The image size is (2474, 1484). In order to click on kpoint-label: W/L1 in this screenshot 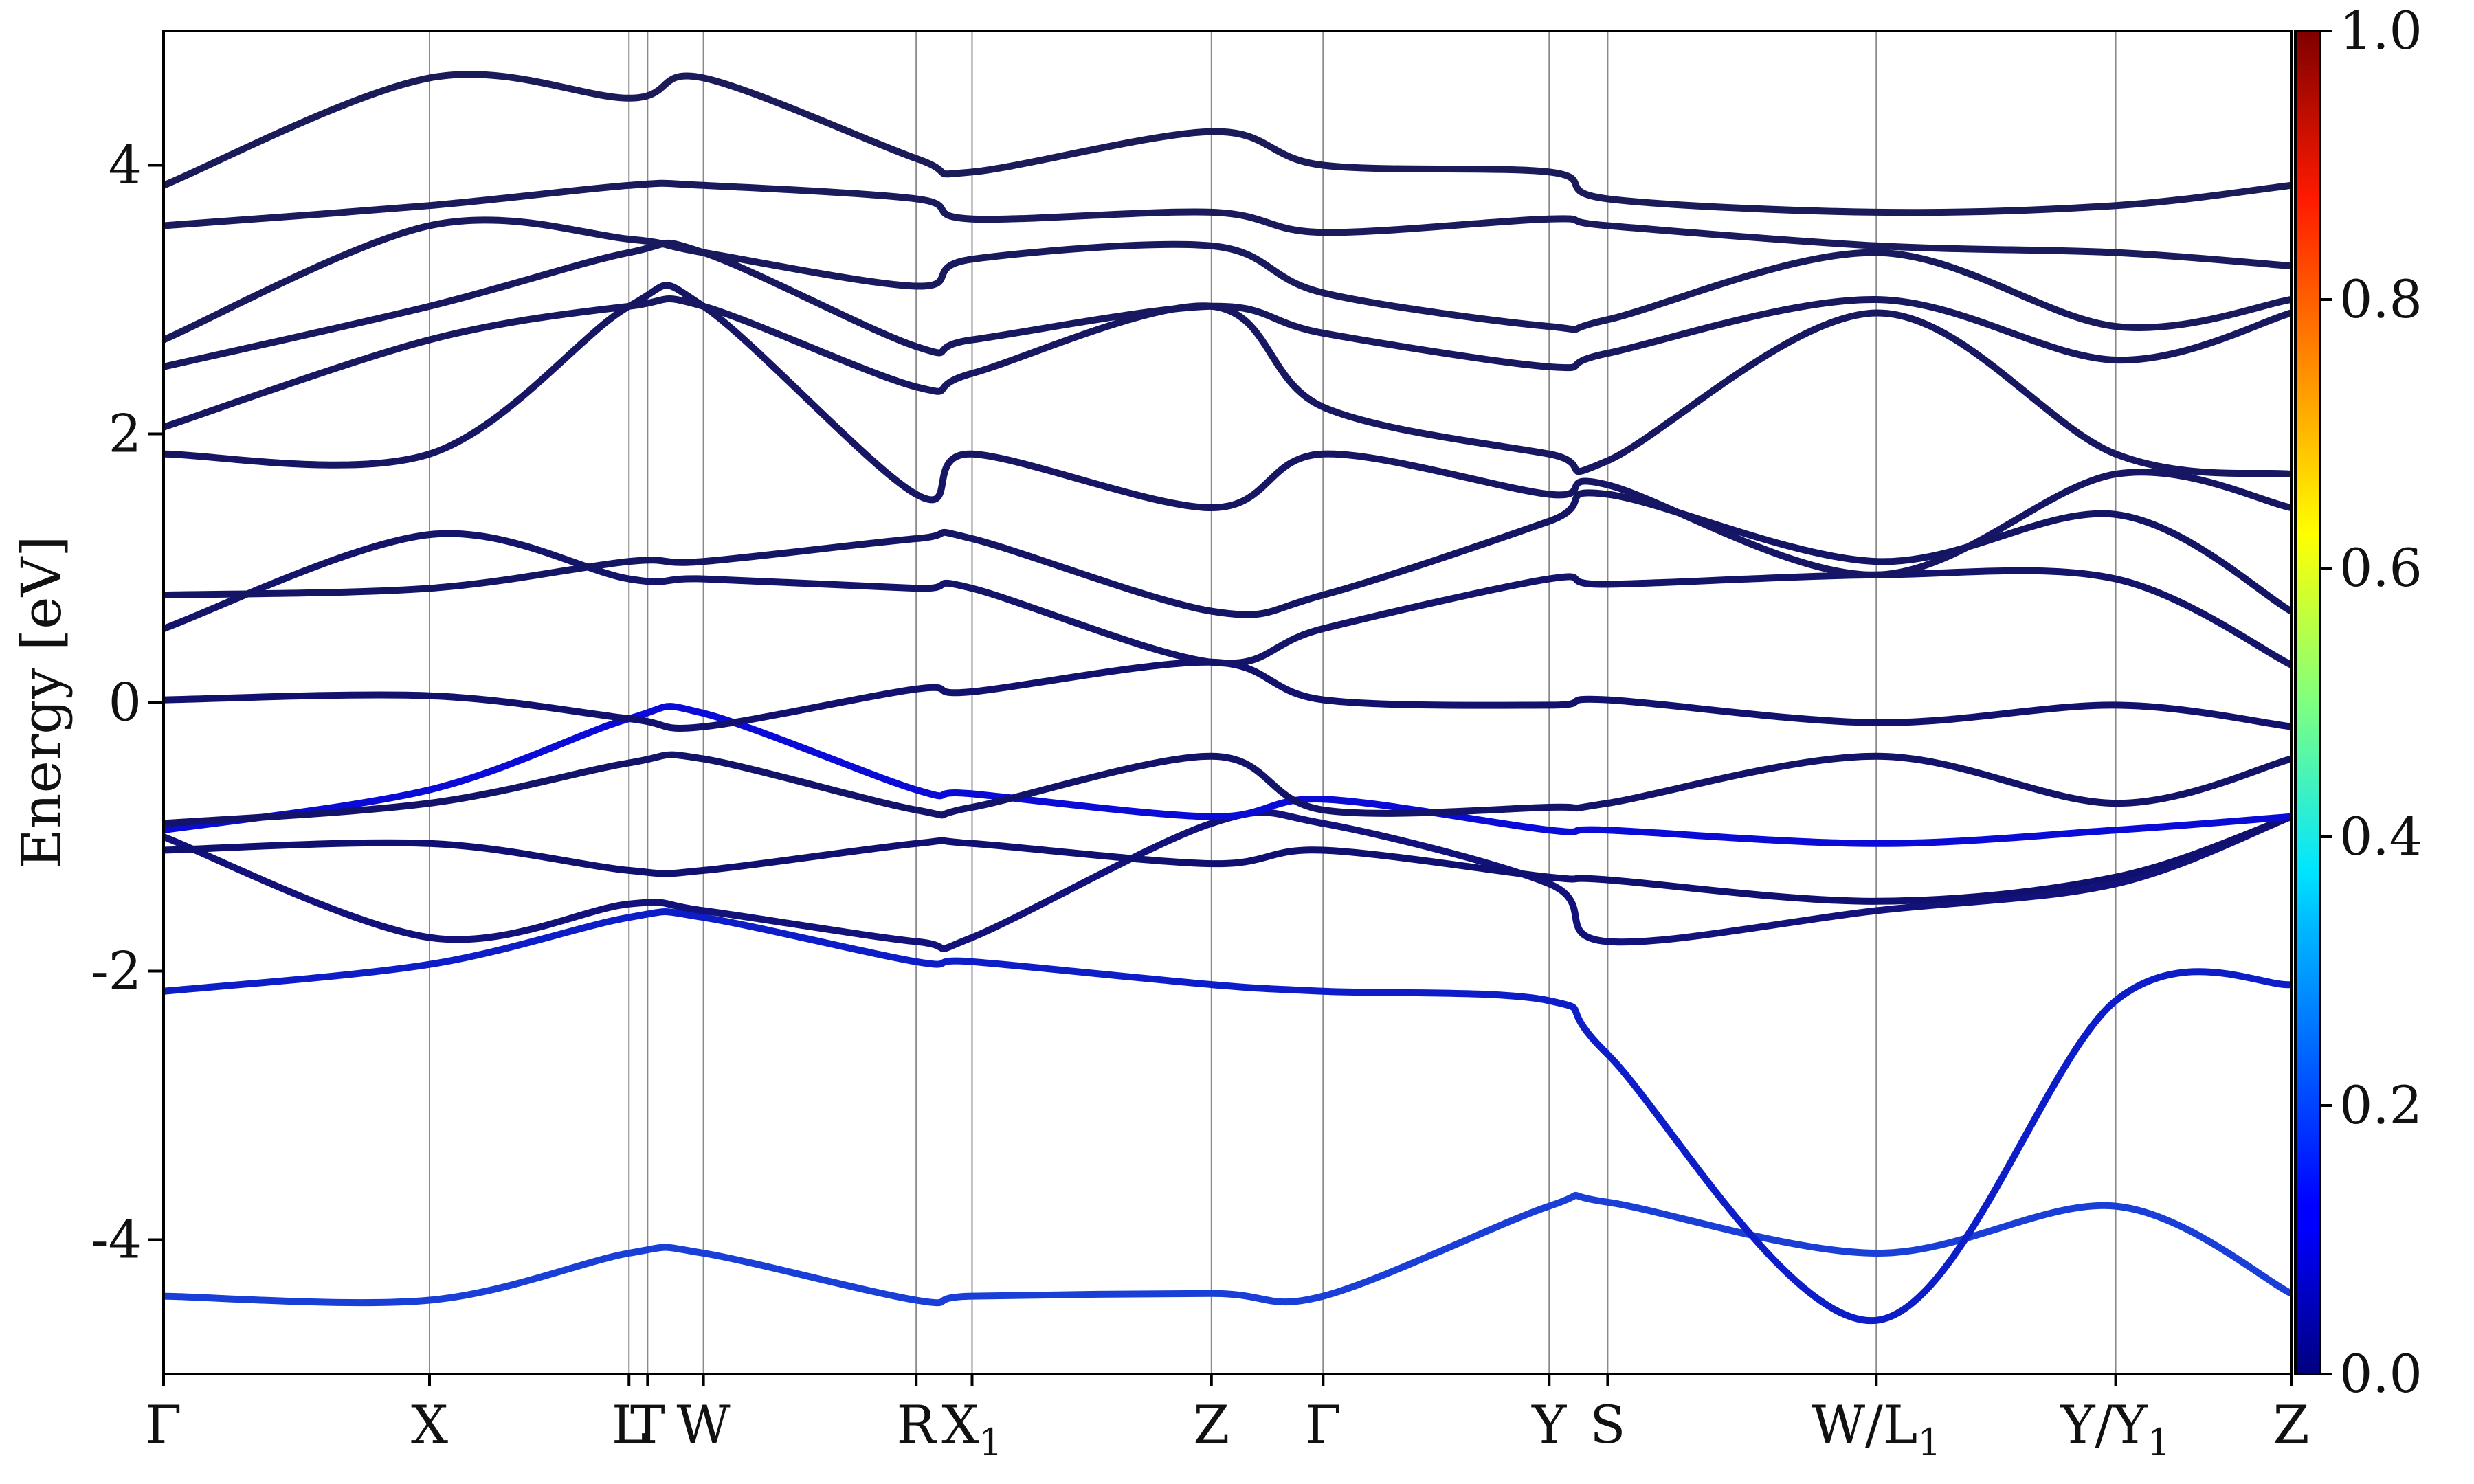, I will do `click(1876, 1429)`.